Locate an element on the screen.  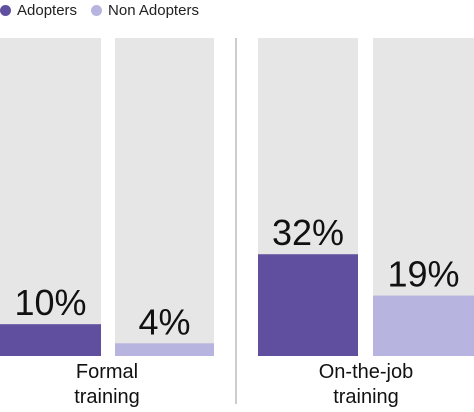
data-label-1-non-adopters: 19% is located at coordinates (423, 274).